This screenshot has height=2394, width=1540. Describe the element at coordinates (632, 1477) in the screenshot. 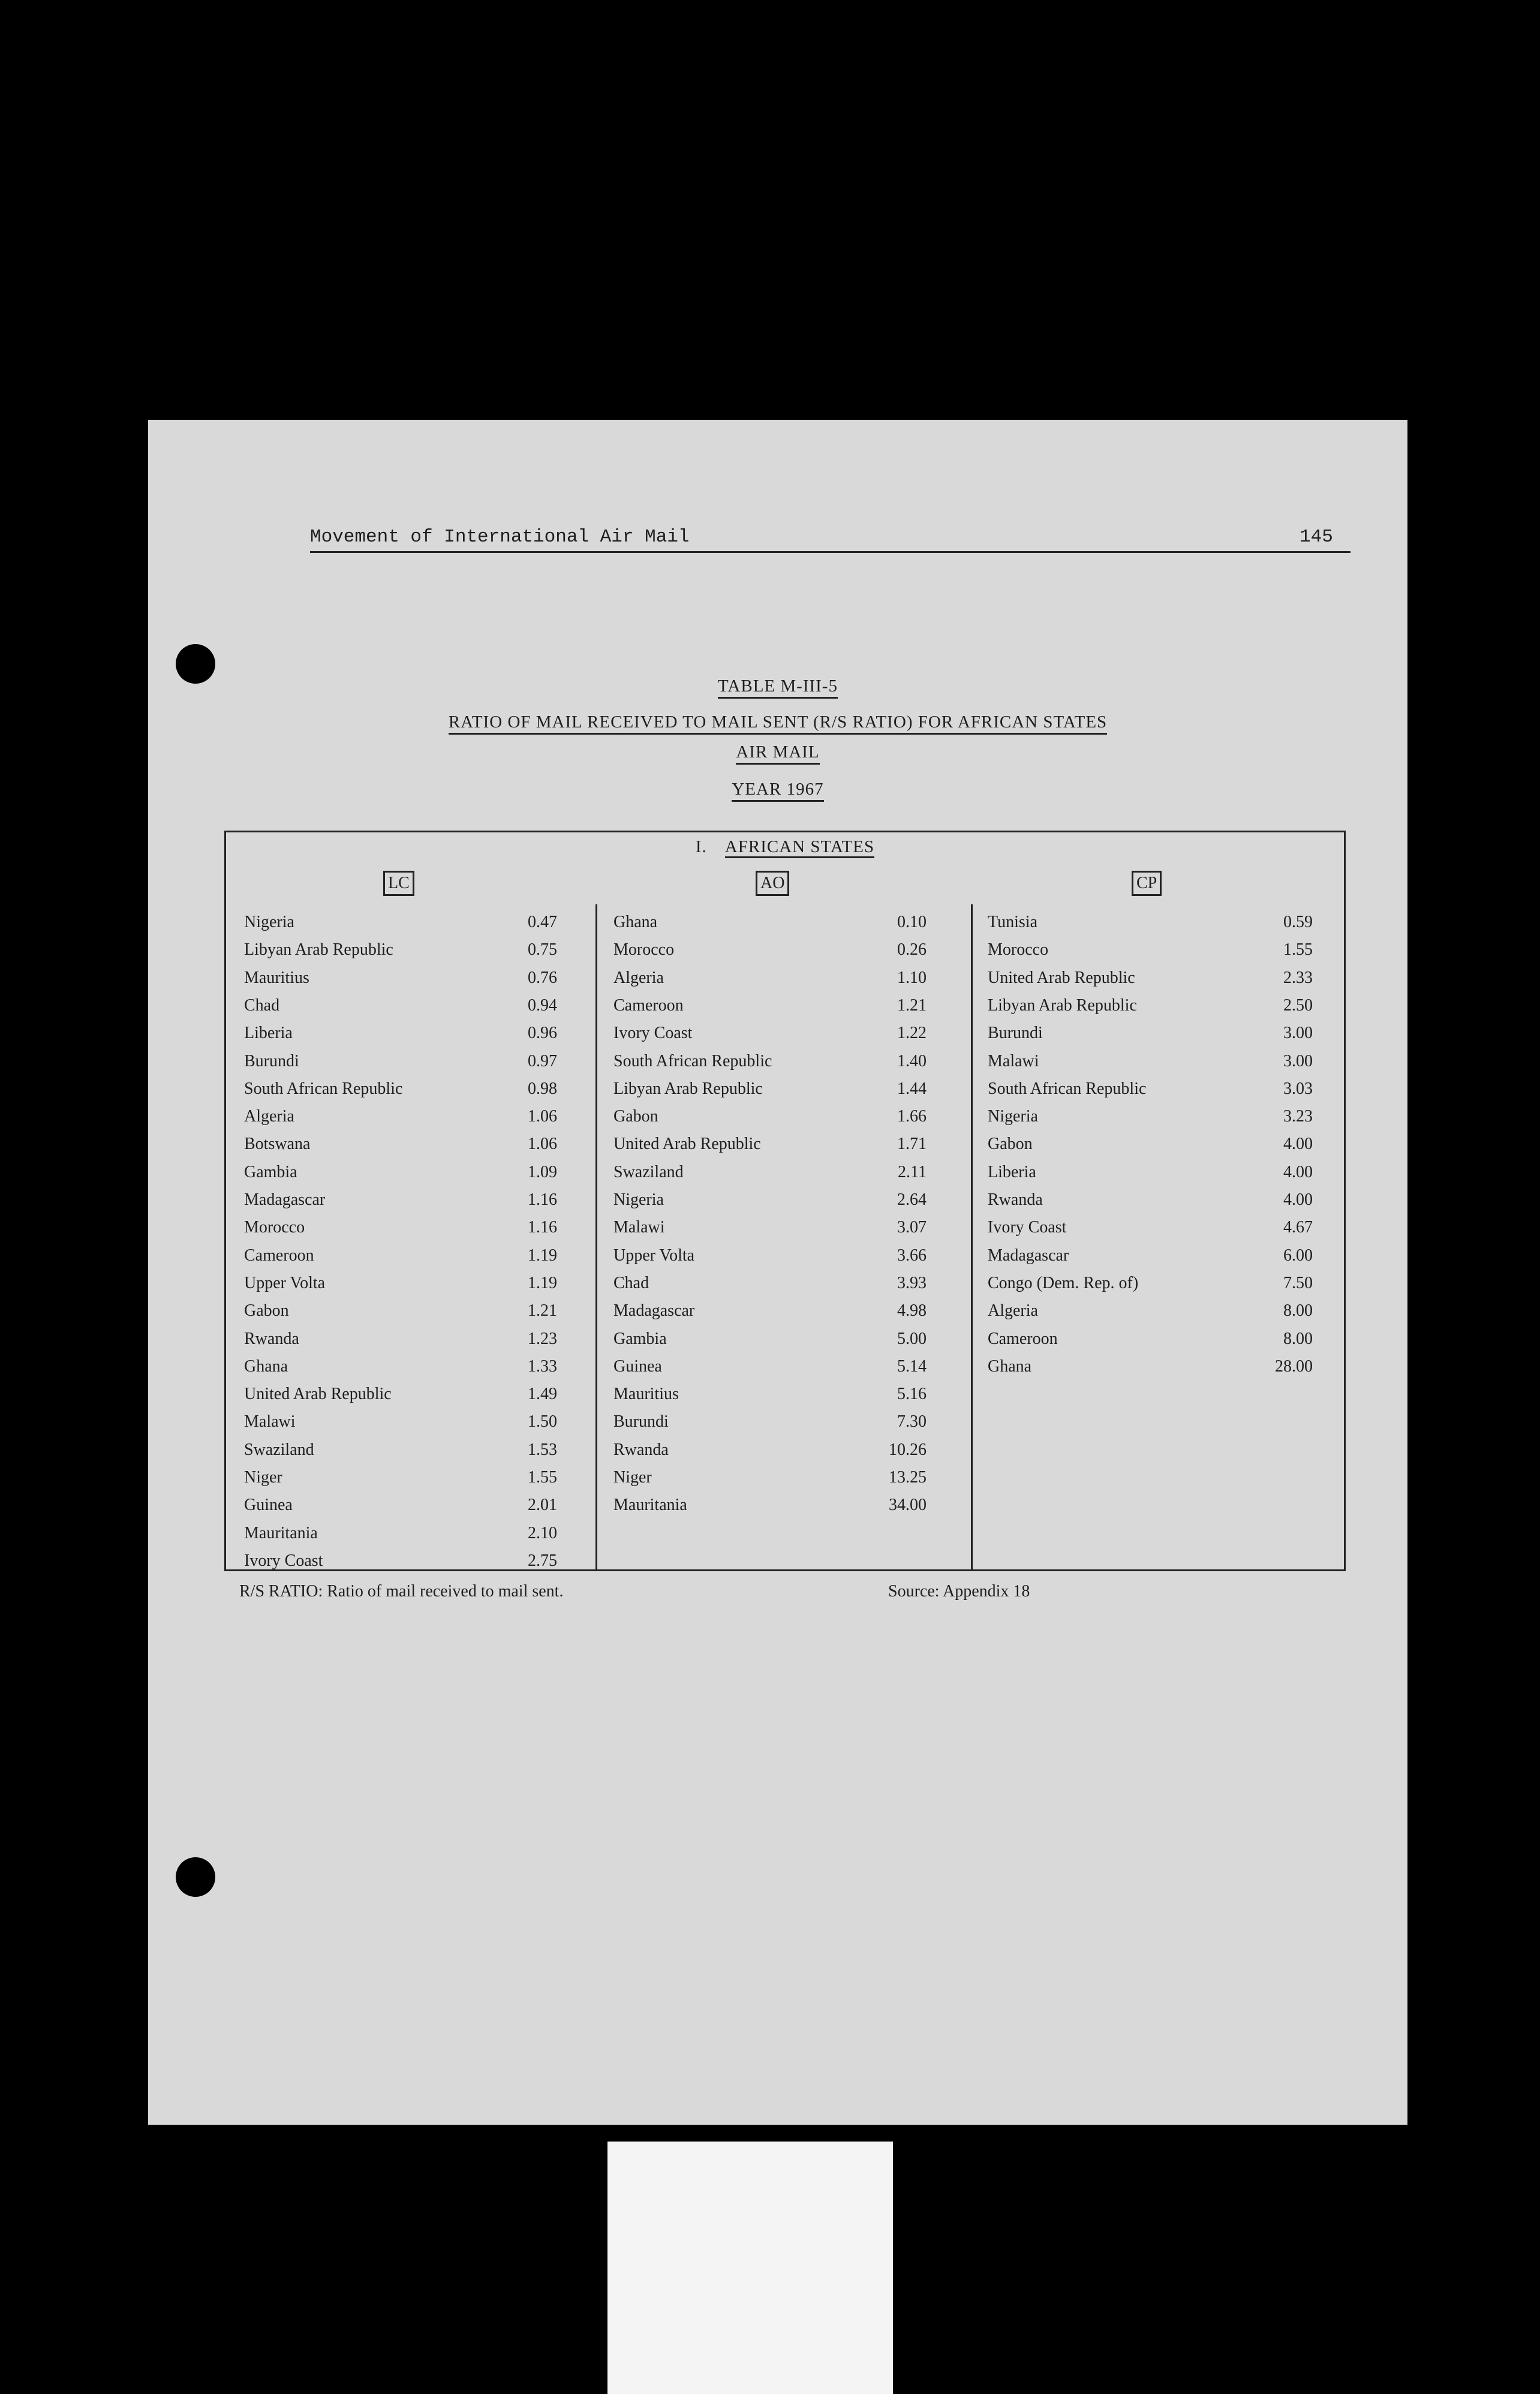

I see `country-name: Niger` at that location.